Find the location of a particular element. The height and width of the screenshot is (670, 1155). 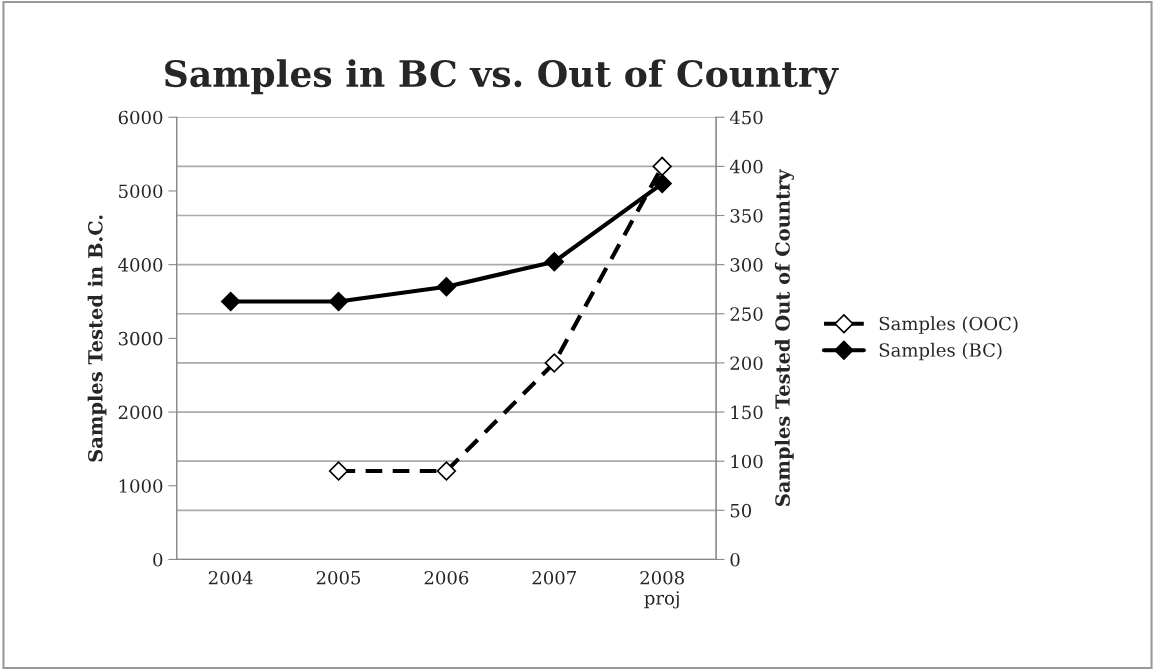

y-tick-label: 3000 is located at coordinates (140, 338).